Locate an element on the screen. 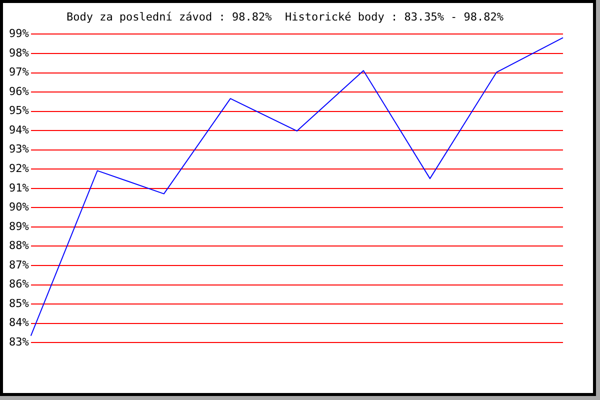 The image size is (600, 400). y-tick-label: 92% is located at coordinates (19, 168).